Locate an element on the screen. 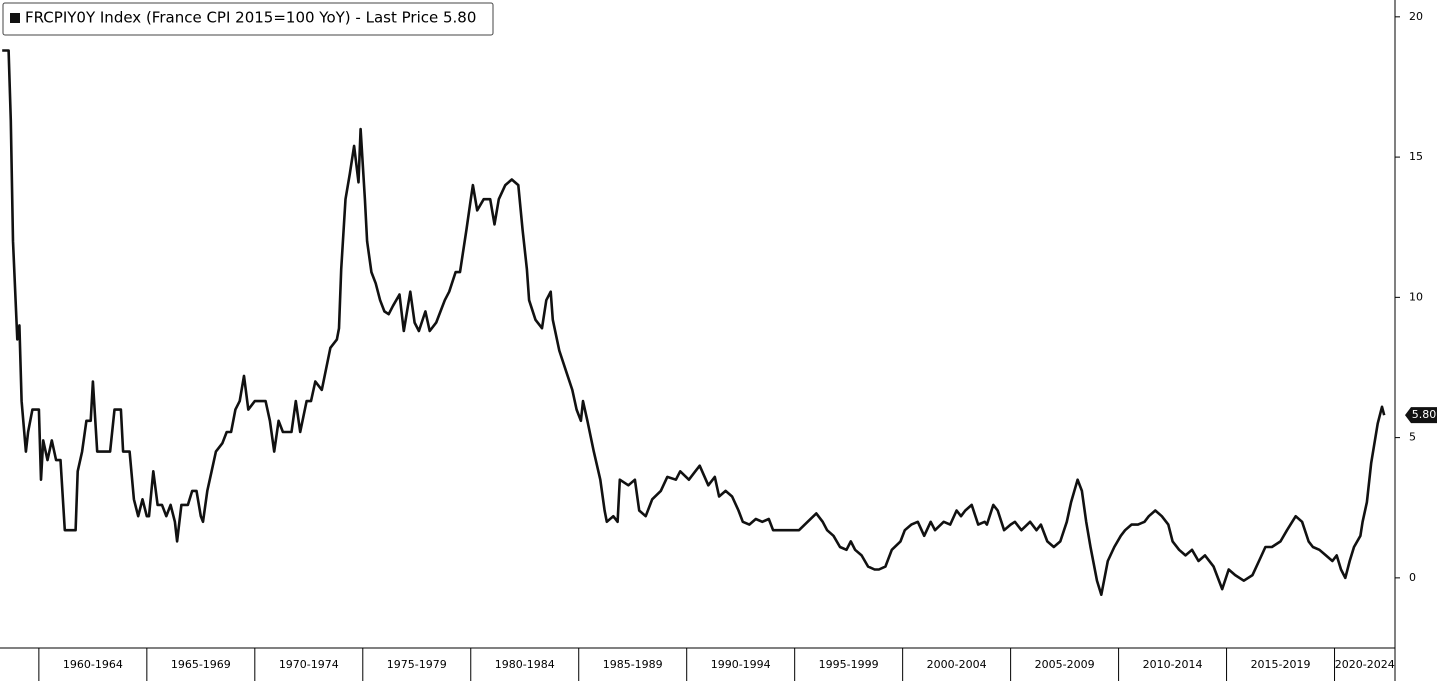 The image size is (1438, 681). x-tick-label: 2000-2004 is located at coordinates (957, 664).